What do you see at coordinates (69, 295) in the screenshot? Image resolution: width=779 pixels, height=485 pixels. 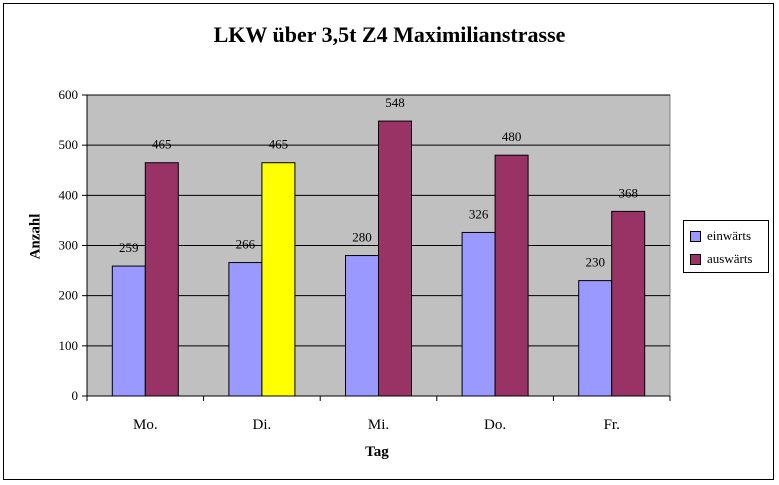 I see `y-tick-label: 200` at bounding box center [69, 295].